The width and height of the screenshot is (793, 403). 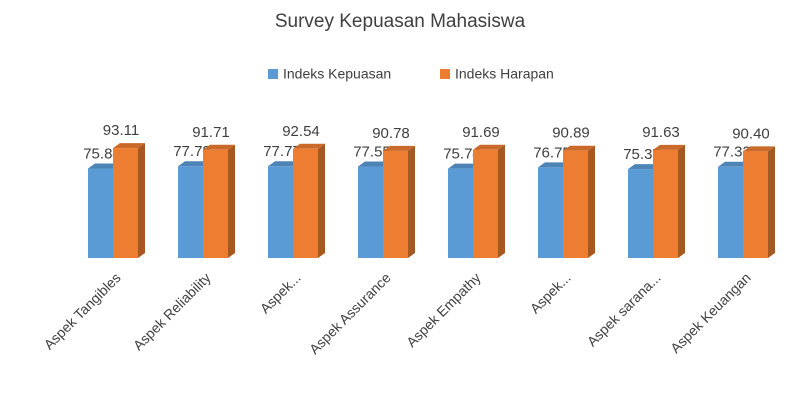 I want to click on data-label: 91.71, so click(x=211, y=132).